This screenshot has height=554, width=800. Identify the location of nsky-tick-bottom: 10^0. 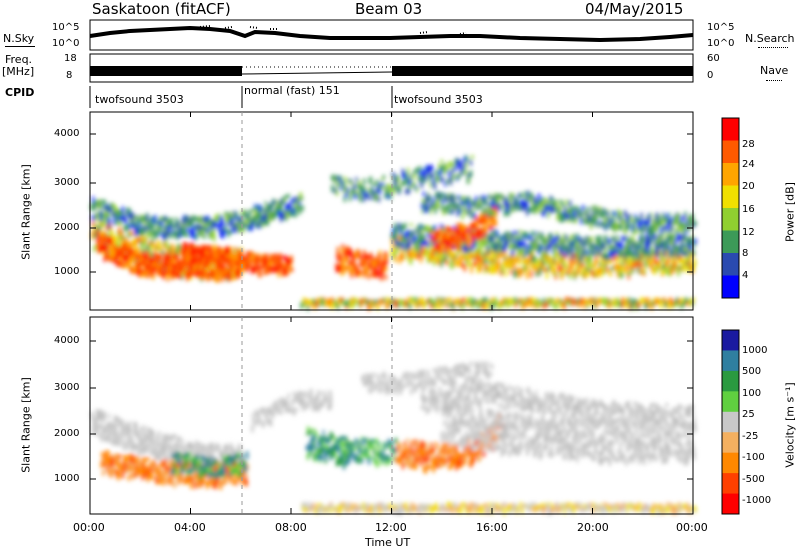
(66, 43).